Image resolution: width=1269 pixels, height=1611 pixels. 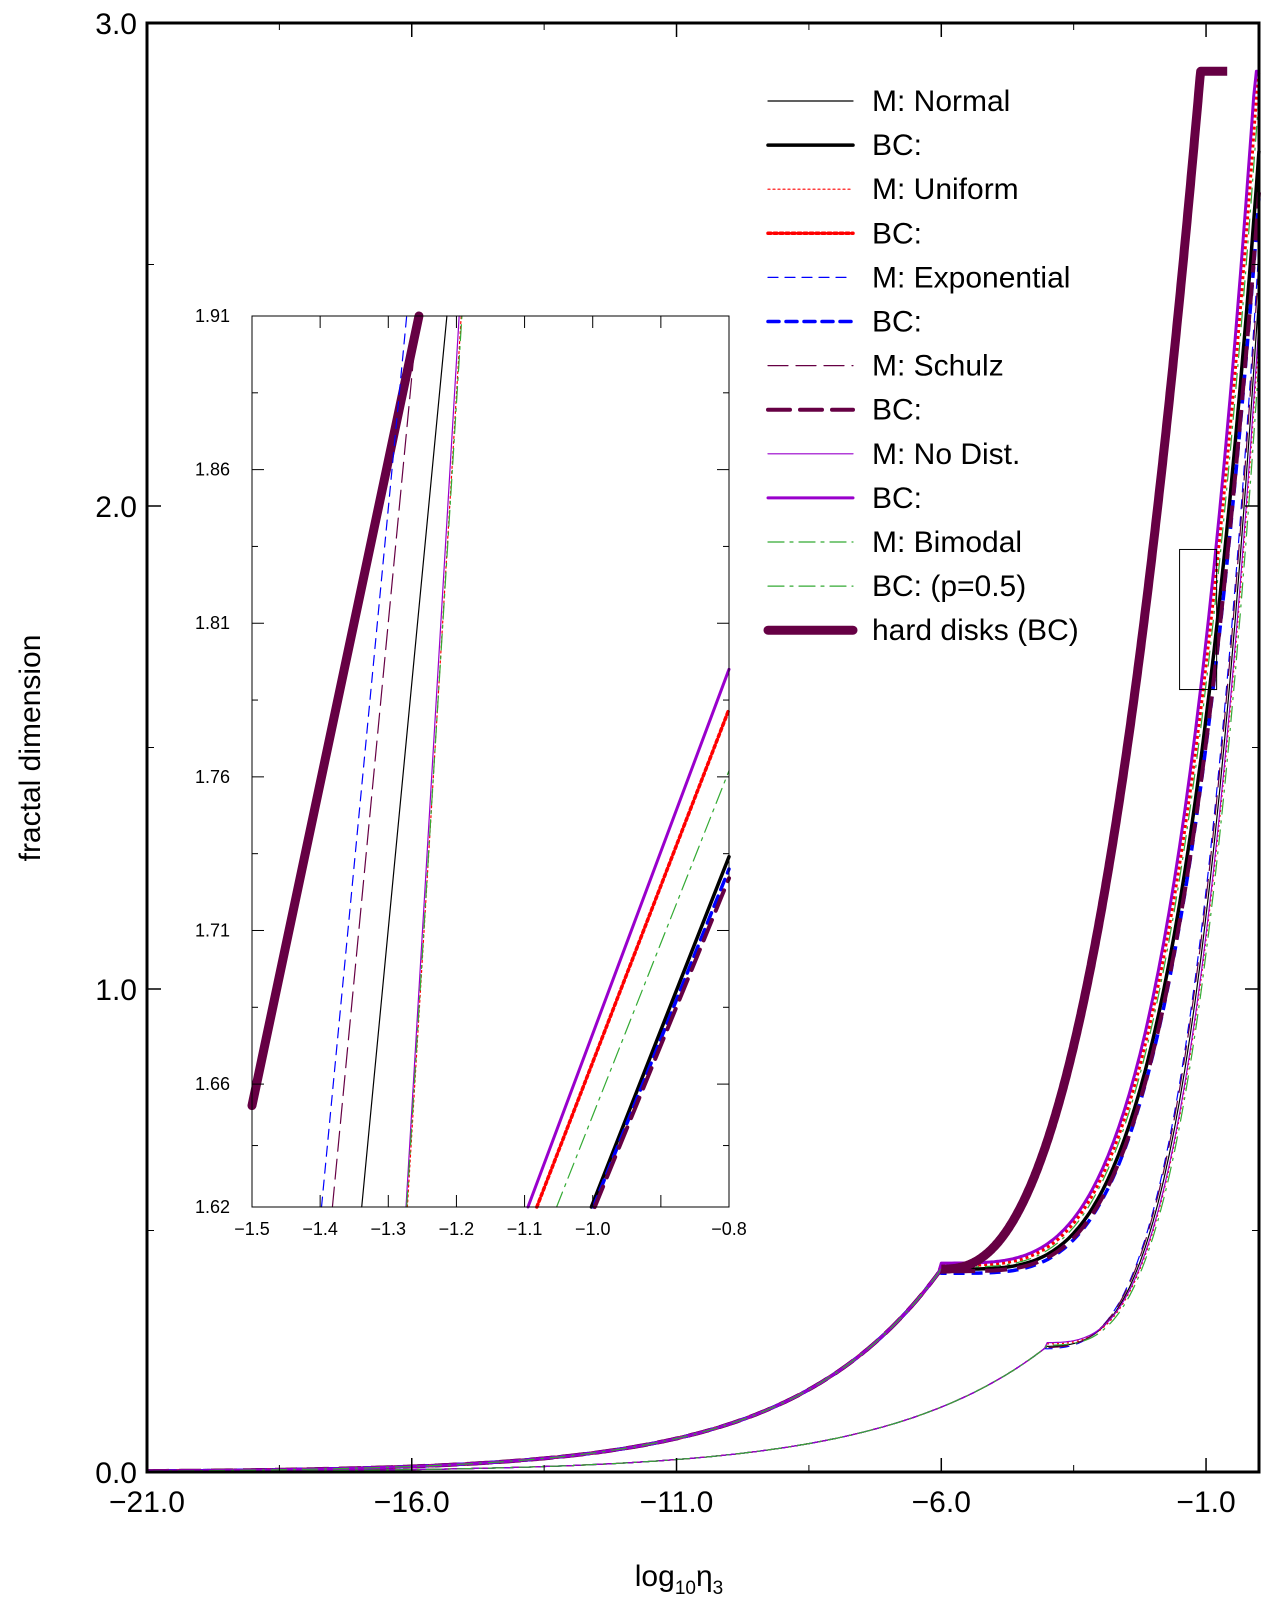 I want to click on legend-label-12: hard disks (BC), so click(x=975, y=630).